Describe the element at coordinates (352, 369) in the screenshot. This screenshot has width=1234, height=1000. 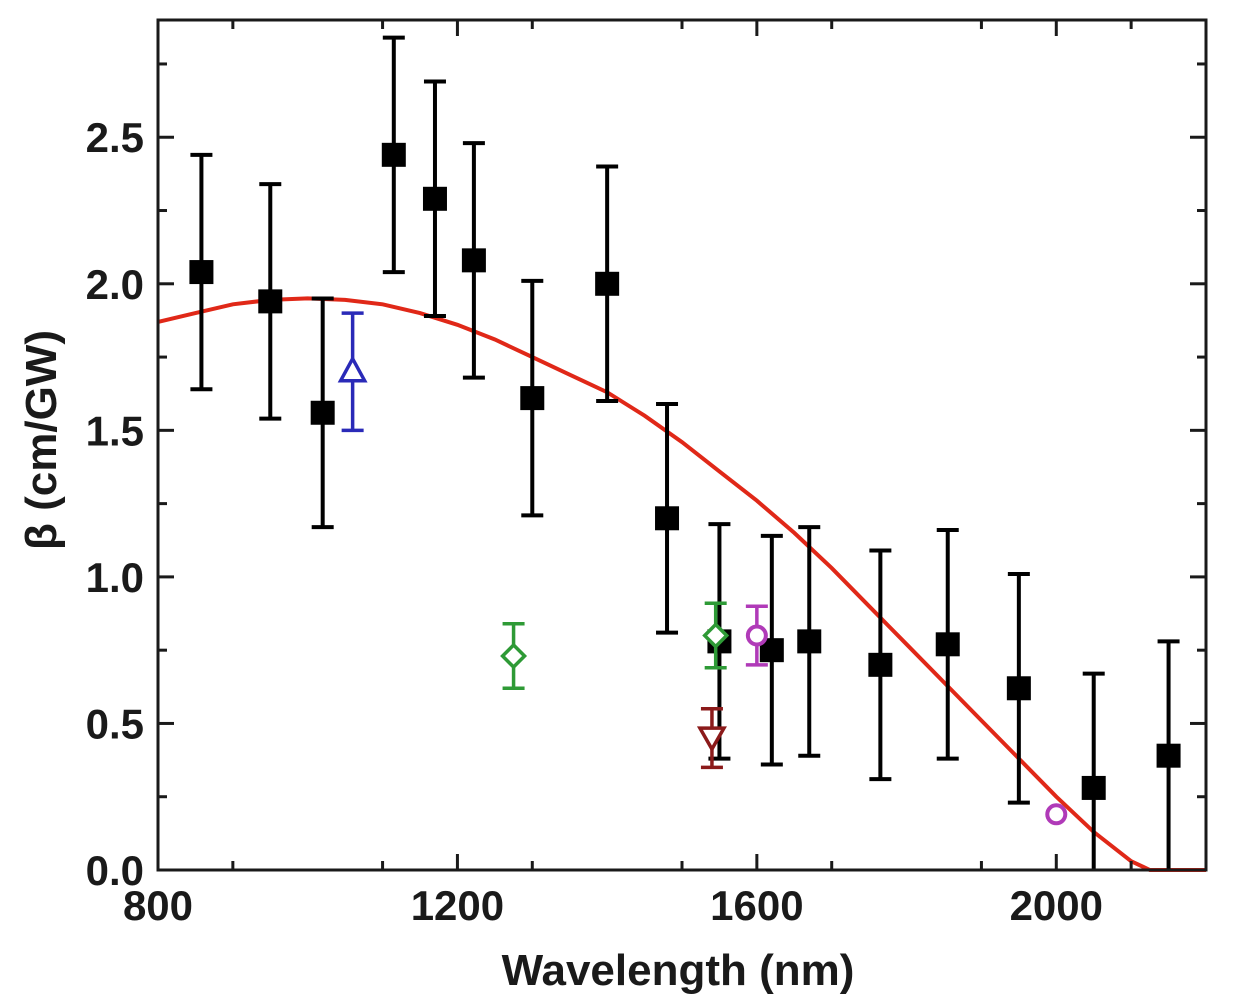
I see `data-point-triangle-up` at that location.